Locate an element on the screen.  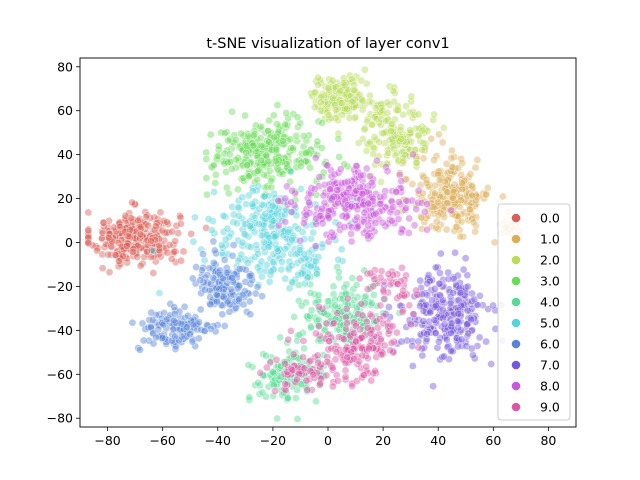
y-tick-label: 80 is located at coordinates (65, 66).